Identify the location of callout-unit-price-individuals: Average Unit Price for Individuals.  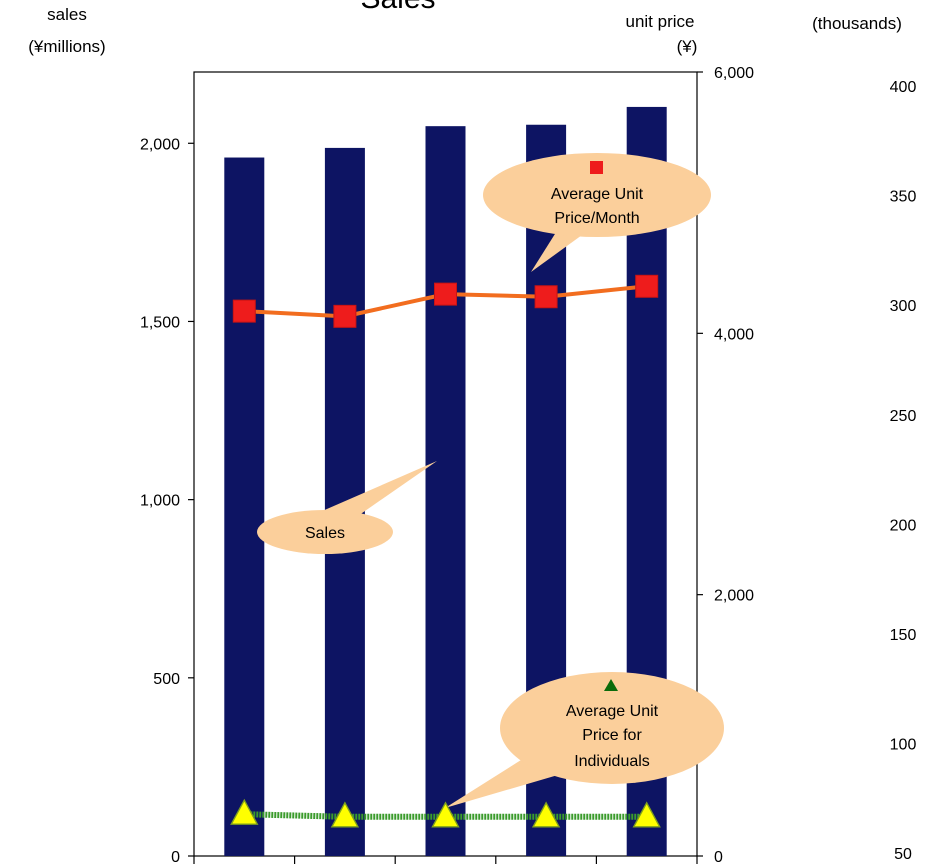
(584, 740).